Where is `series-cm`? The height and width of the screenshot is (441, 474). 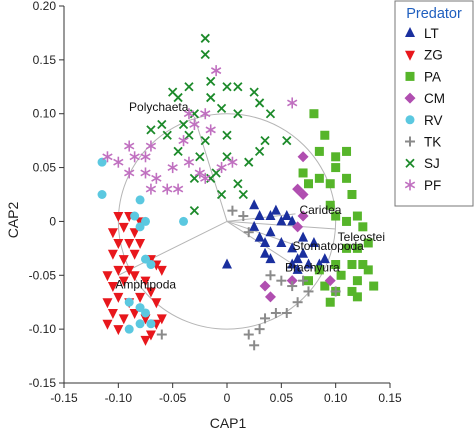
series-cm is located at coordinates (297, 227).